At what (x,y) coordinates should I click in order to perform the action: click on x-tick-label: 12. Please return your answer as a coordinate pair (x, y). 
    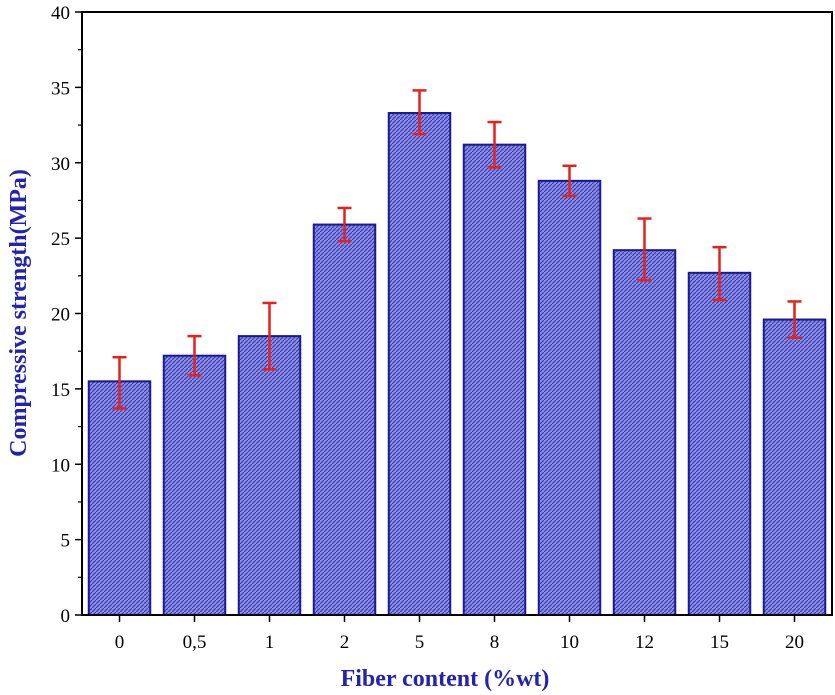
    Looking at the image, I should click on (644, 642).